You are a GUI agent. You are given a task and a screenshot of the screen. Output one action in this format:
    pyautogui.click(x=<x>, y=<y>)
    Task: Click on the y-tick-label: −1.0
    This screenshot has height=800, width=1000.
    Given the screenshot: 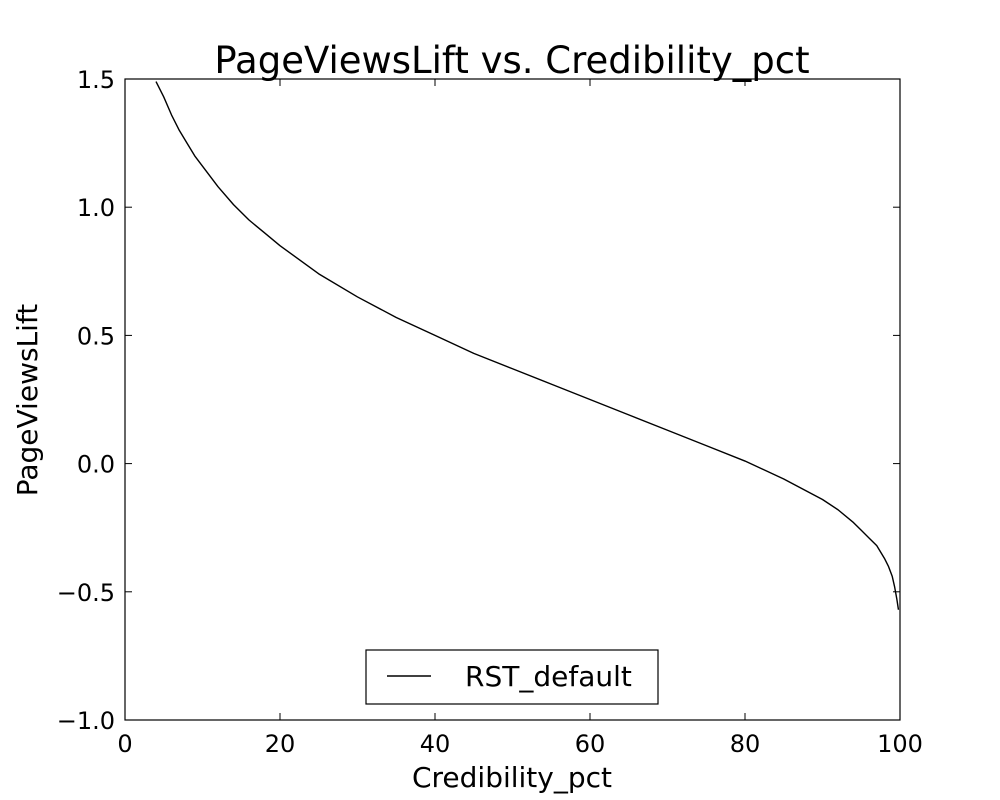 What is the action you would take?
    pyautogui.click(x=86, y=721)
    